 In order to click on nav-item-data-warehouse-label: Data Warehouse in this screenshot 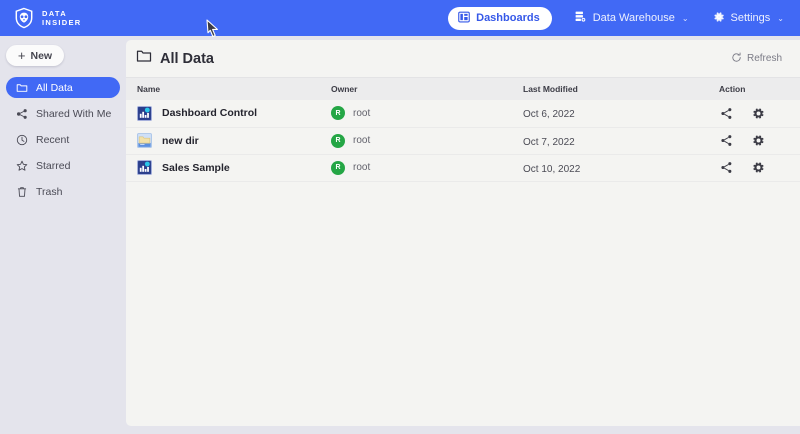, I will do `click(633, 18)`.